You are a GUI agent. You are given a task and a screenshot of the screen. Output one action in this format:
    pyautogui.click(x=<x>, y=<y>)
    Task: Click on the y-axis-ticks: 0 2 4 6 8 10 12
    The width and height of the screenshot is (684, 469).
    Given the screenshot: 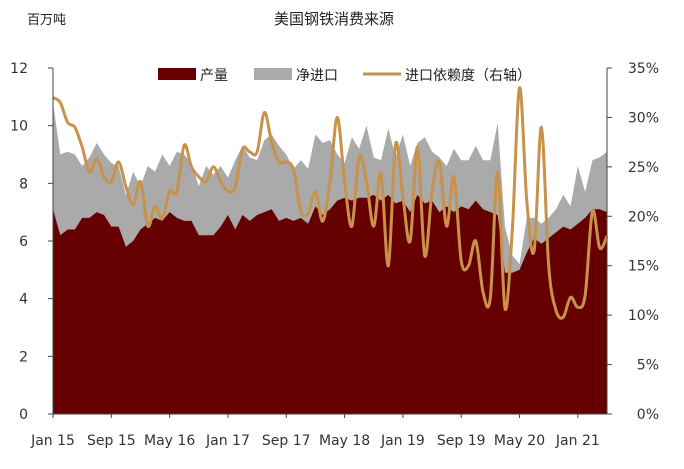 What is the action you would take?
    pyautogui.click(x=31, y=242)
    